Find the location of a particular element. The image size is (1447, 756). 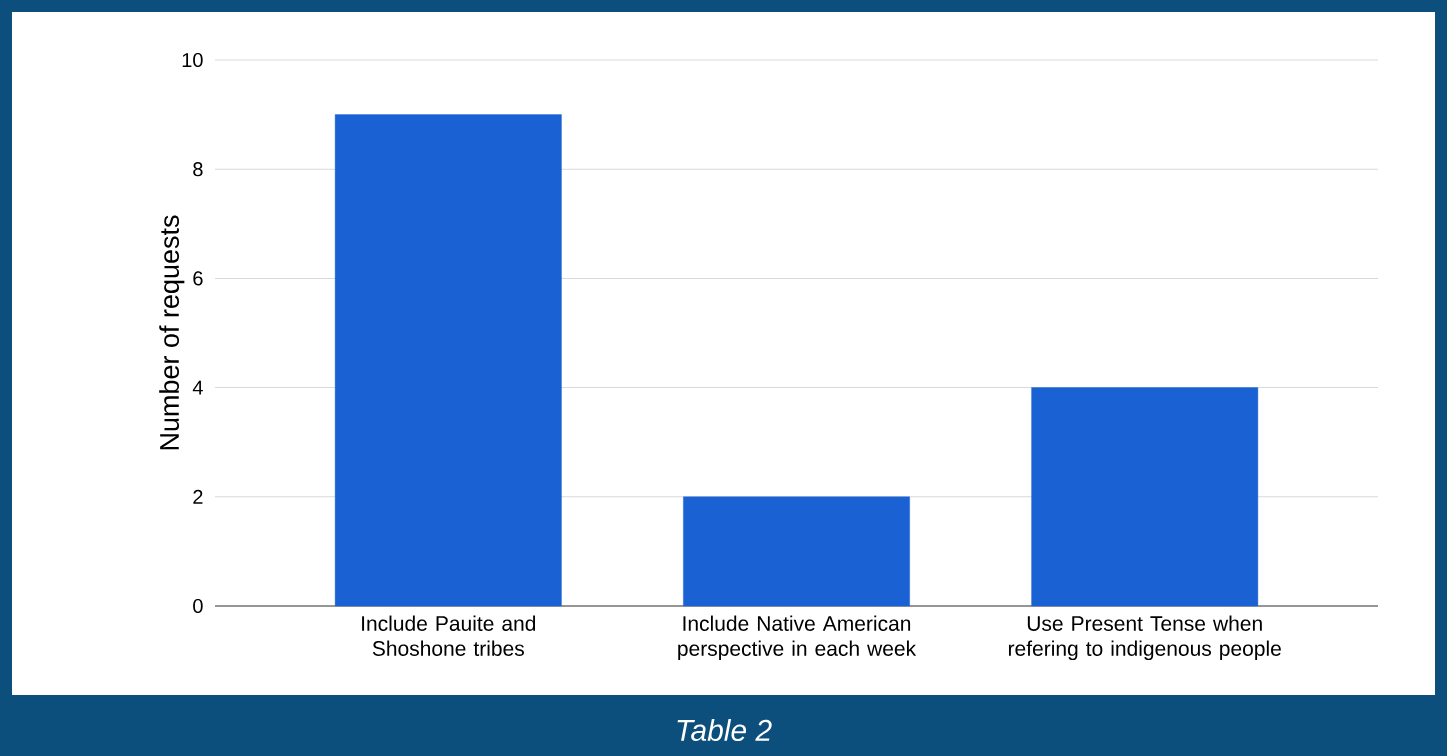

x-tick-label: Use Present Tense when refering to indigenous people is located at coordinates (1144, 638).